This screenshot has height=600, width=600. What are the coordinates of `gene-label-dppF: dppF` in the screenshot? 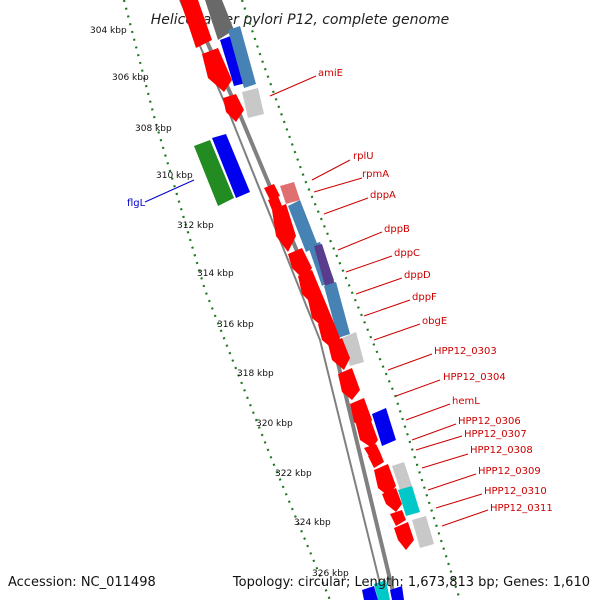 It's located at (424, 297).